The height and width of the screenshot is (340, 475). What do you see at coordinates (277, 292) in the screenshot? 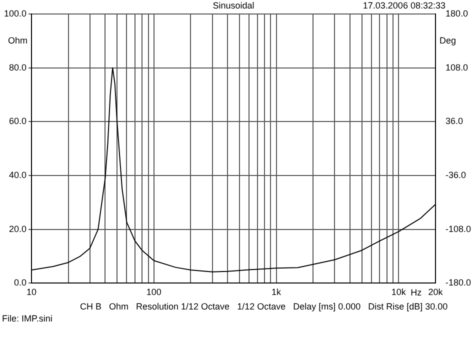
I see `x-tick-label: 1k` at bounding box center [277, 292].